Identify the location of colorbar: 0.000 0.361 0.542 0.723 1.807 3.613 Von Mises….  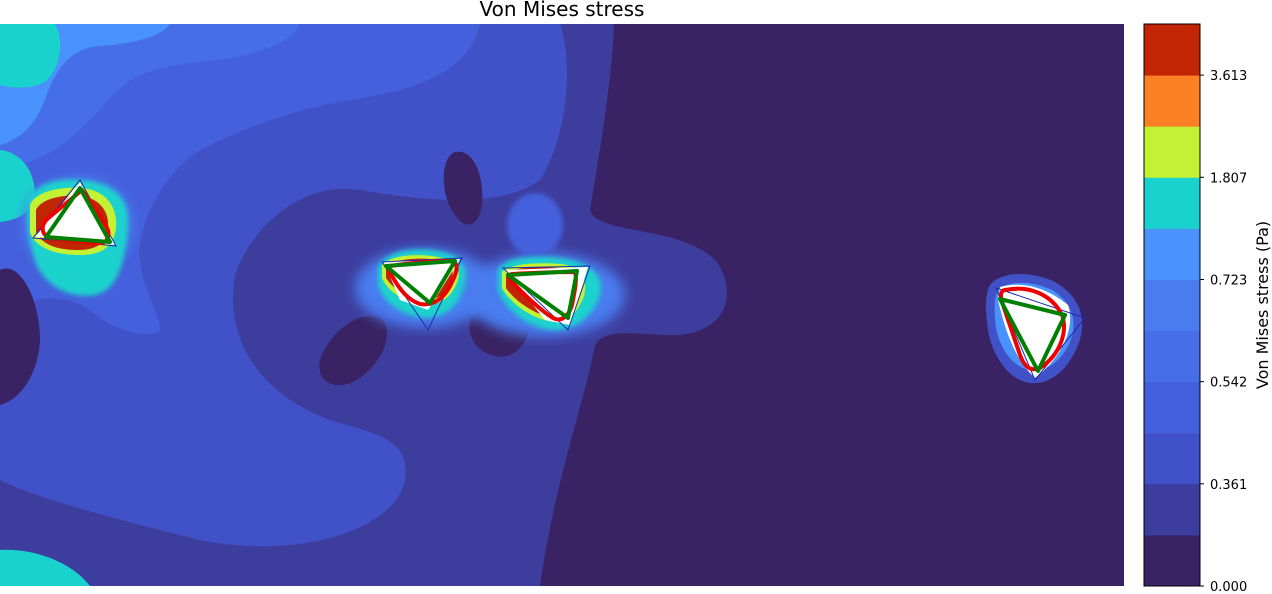
(1207, 308).